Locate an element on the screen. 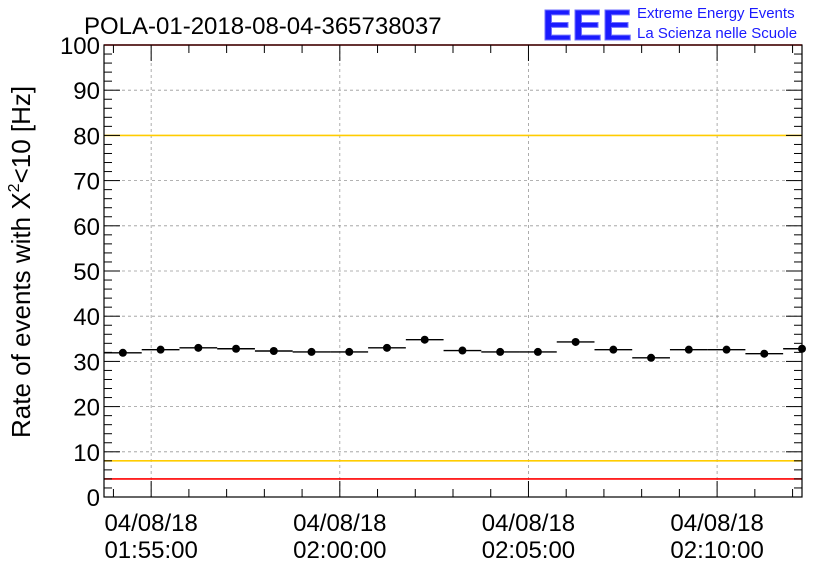  x-tick-time-label: 02:05:00 is located at coordinates (528, 550).